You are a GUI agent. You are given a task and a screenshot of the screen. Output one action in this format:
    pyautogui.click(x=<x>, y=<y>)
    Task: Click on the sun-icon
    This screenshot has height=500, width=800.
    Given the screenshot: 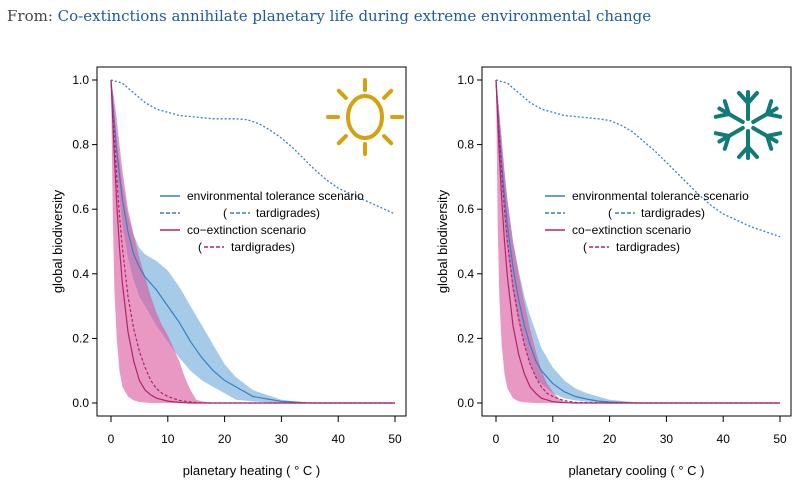 What is the action you would take?
    pyautogui.click(x=365, y=117)
    